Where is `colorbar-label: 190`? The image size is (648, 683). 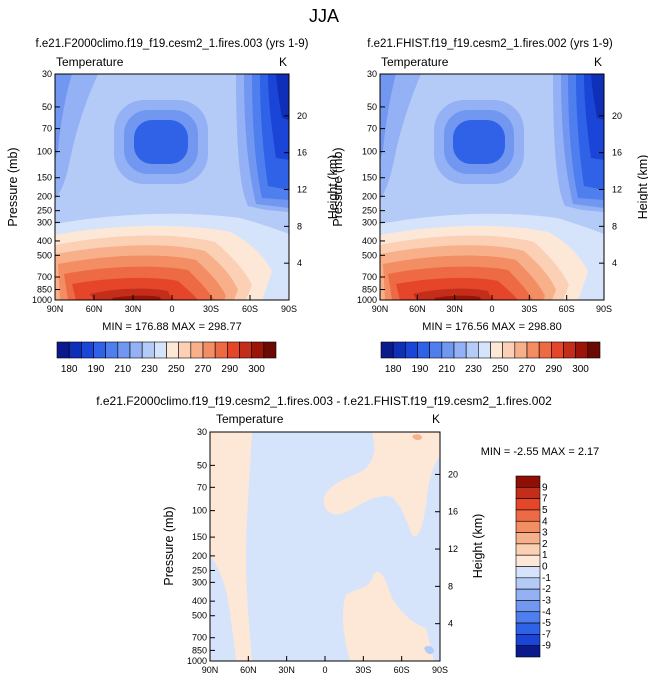 colorbar-label: 190 is located at coordinates (420, 369).